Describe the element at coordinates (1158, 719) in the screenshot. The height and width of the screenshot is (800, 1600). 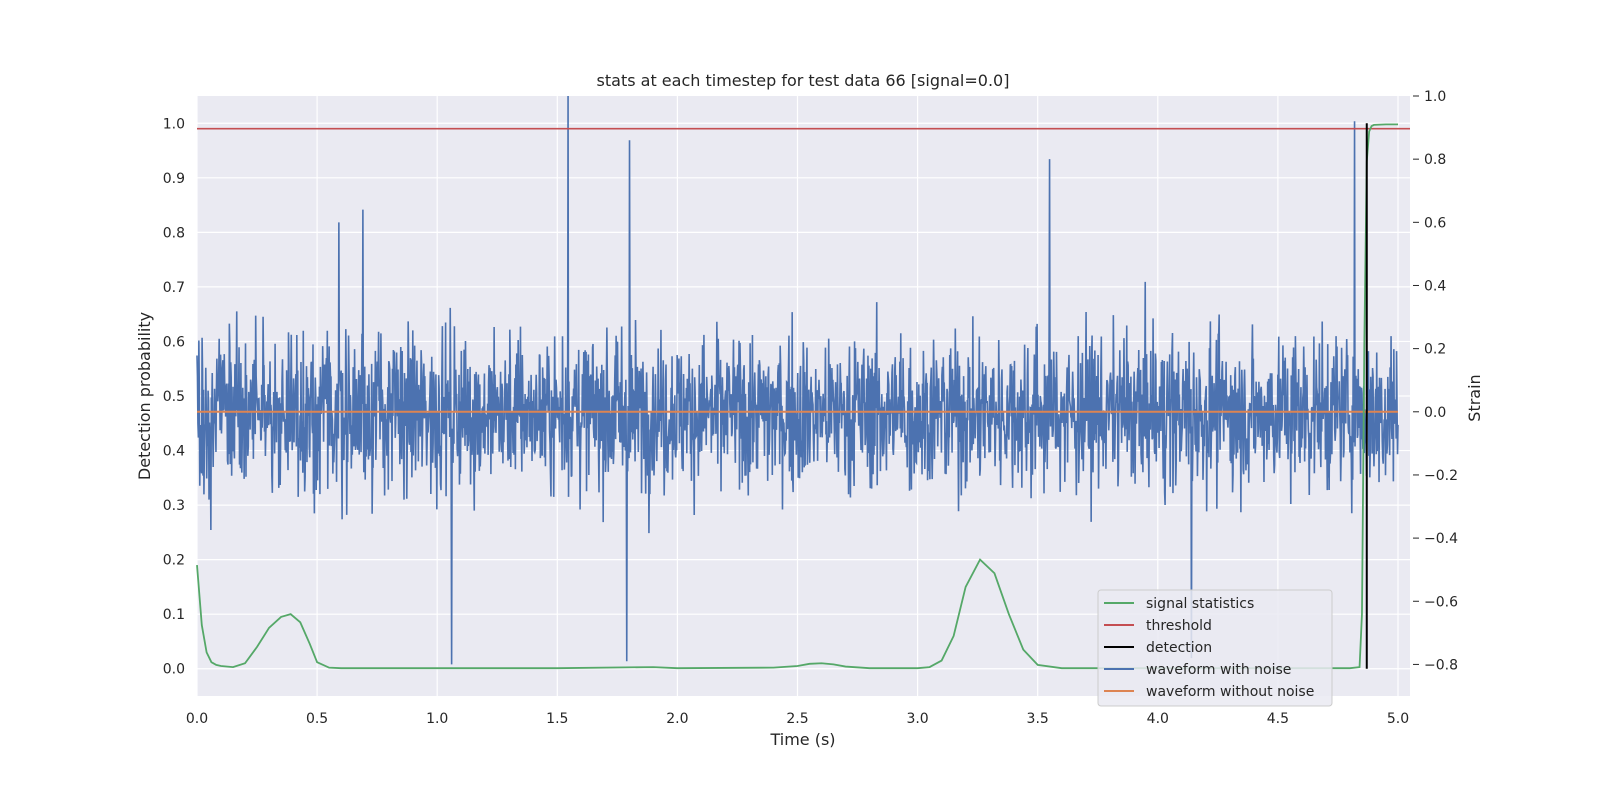
I see `x-tick-label: 4.0` at that location.